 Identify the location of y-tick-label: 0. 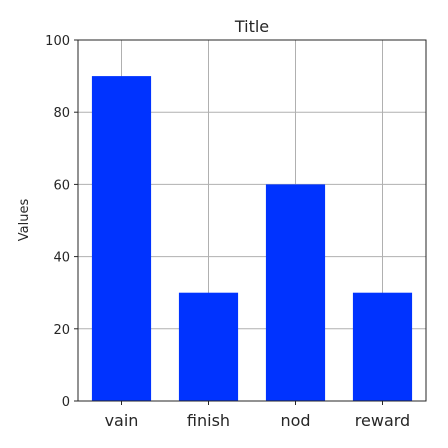
(66, 402).